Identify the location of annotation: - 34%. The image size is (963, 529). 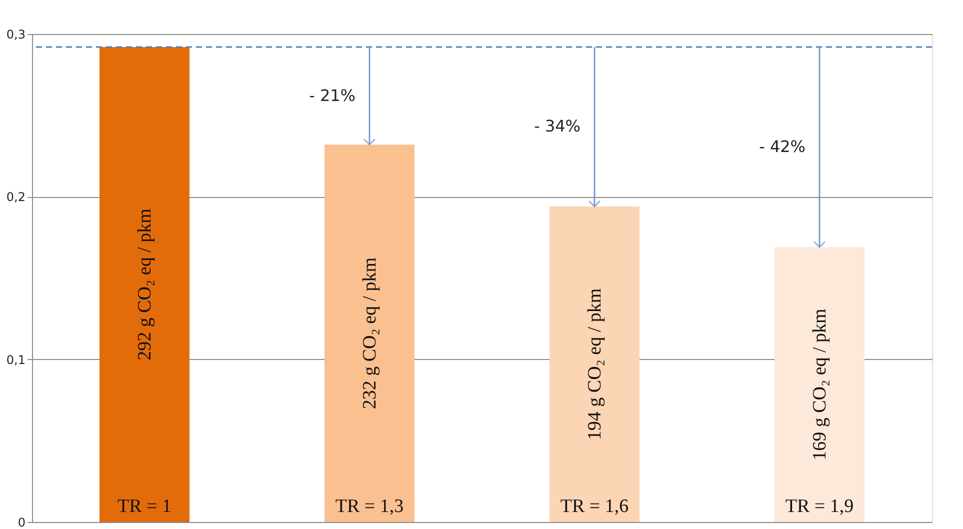
(557, 126).